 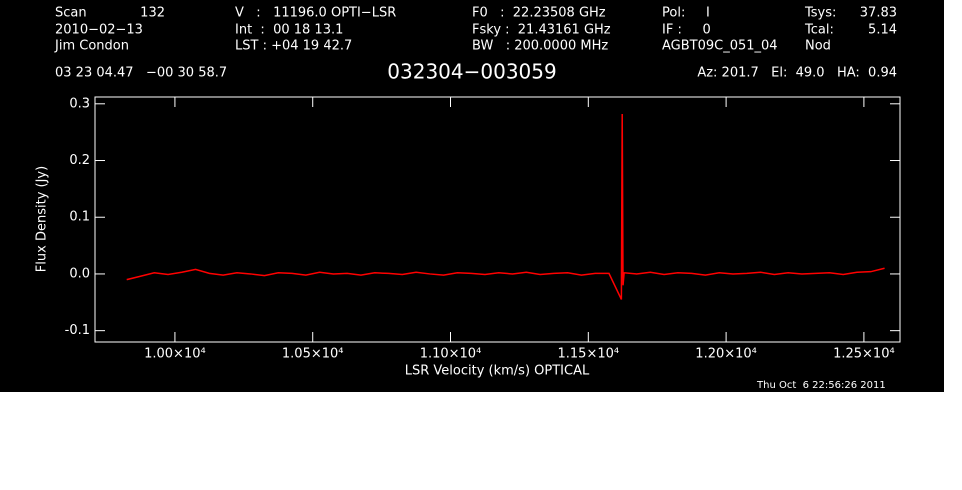 What do you see at coordinates (77, 330) in the screenshot?
I see `y-tick-label: -0.1` at bounding box center [77, 330].